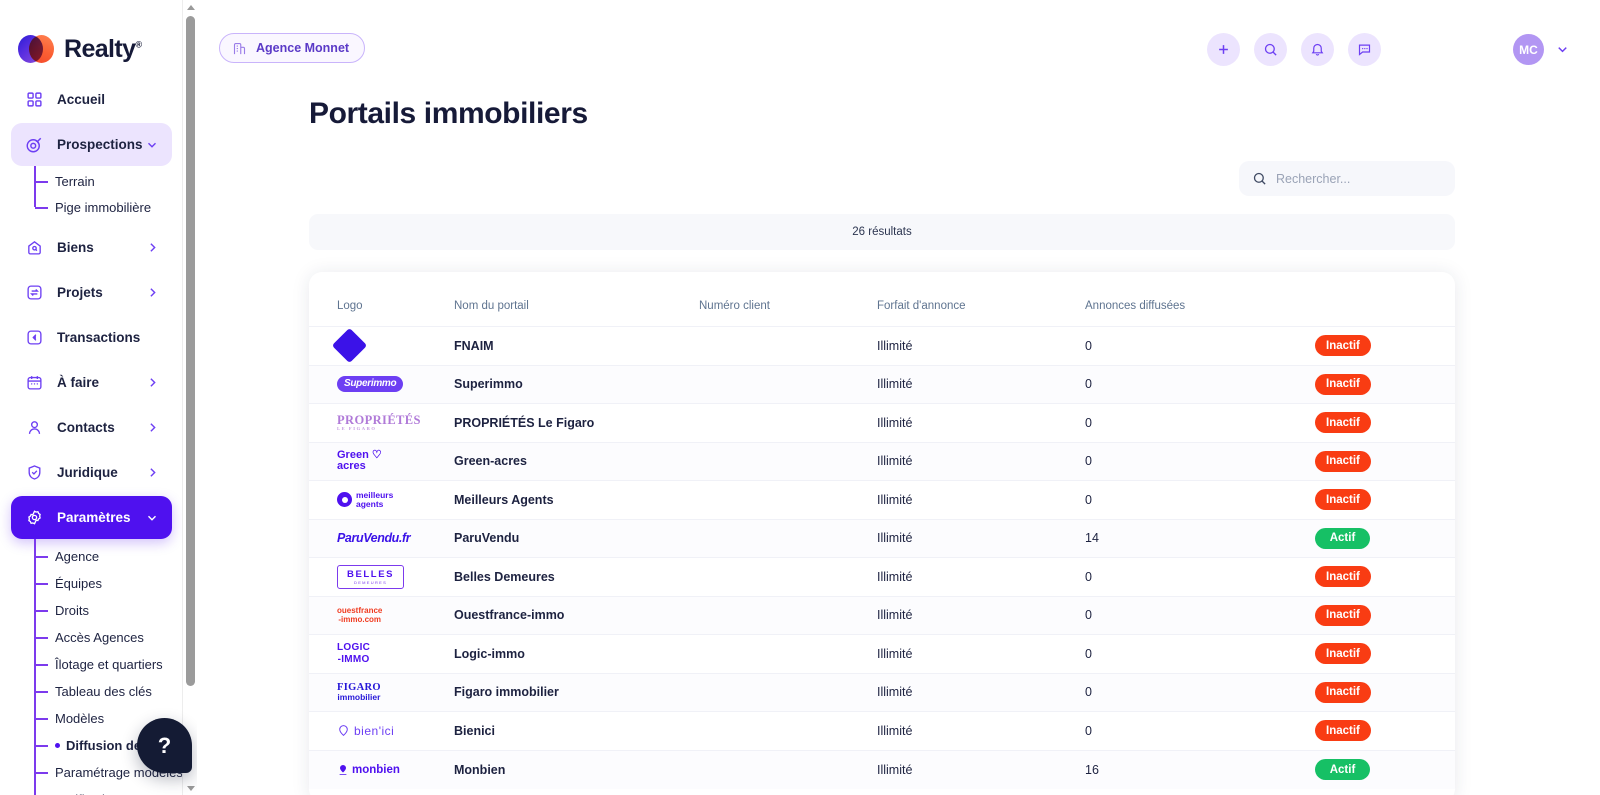 The height and width of the screenshot is (795, 1600). I want to click on notifications-button, so click(1317, 49).